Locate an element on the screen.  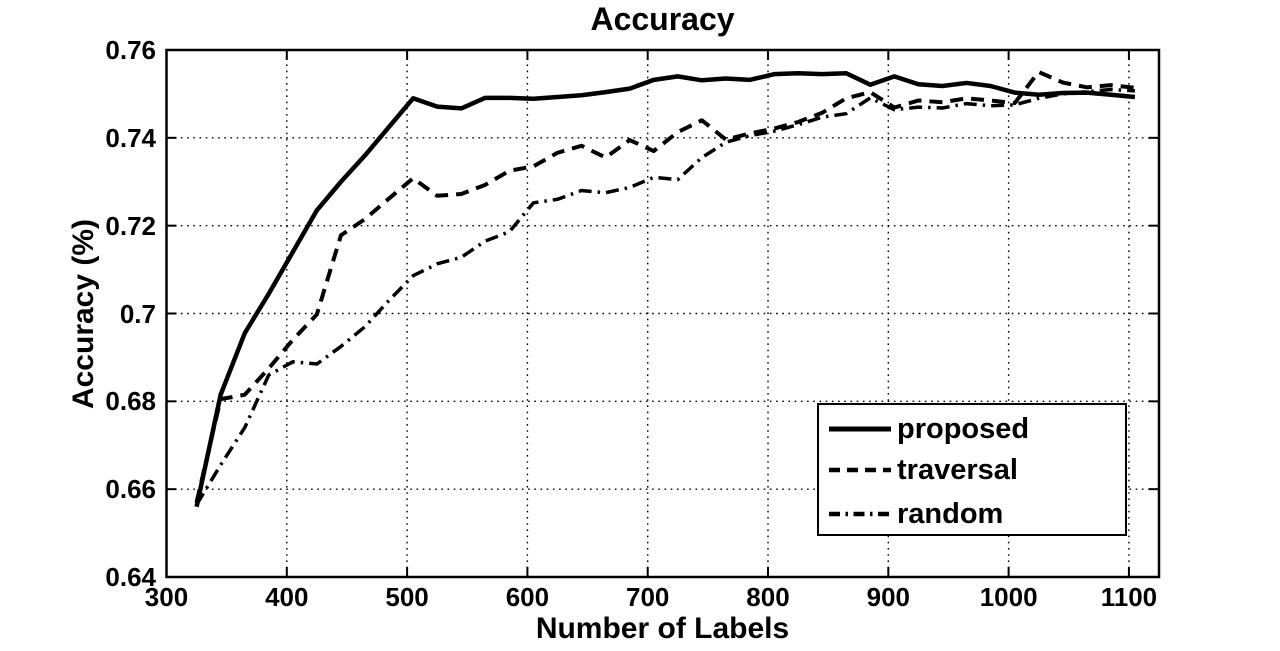
legend-item-traversal: traversal is located at coordinates (918, 470).